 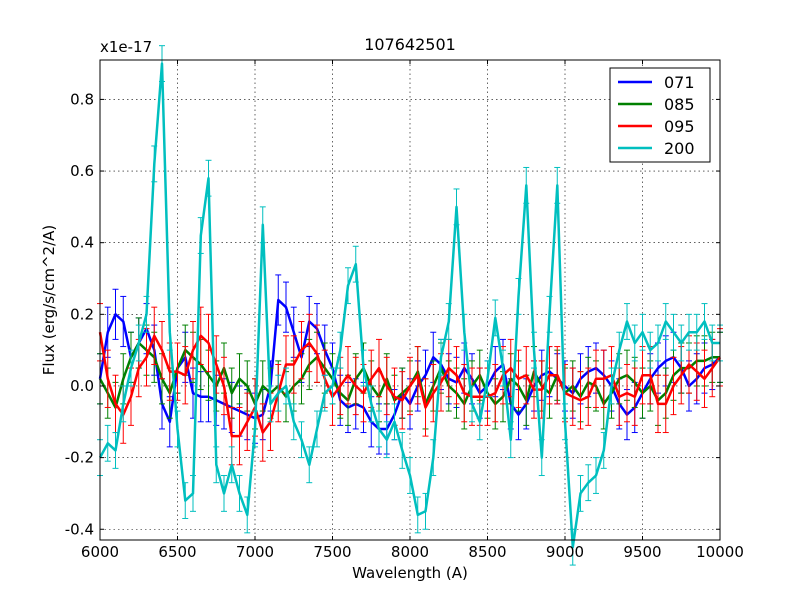 I want to click on x-tick-label: 6000, so click(x=100, y=552).